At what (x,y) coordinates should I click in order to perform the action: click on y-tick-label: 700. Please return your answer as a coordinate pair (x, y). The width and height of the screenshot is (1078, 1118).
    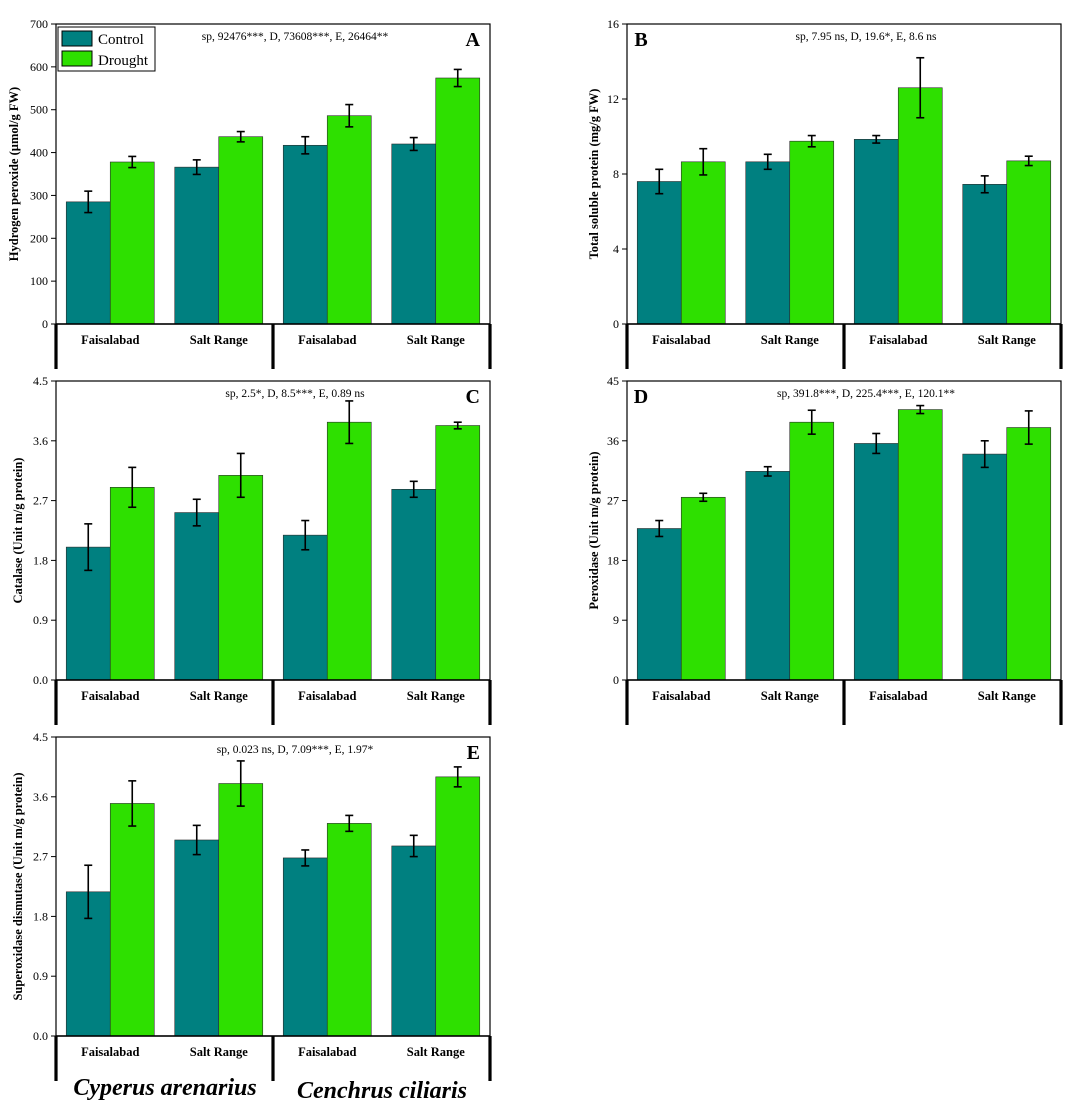
    Looking at the image, I should click on (39, 24).